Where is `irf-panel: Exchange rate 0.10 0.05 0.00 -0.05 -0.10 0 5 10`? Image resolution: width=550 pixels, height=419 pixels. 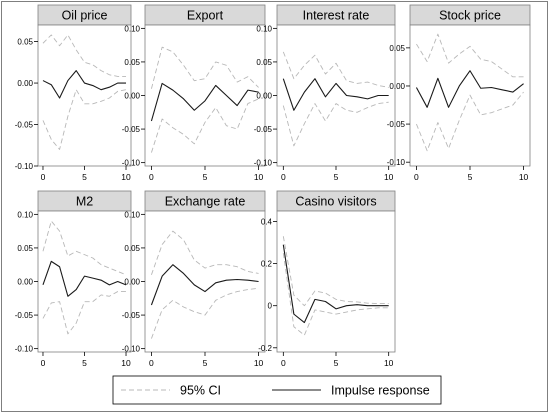
irf-panel: Exchange rate 0.10 0.05 0.00 -0.05 -0.10 0 5 10 is located at coordinates (194, 279).